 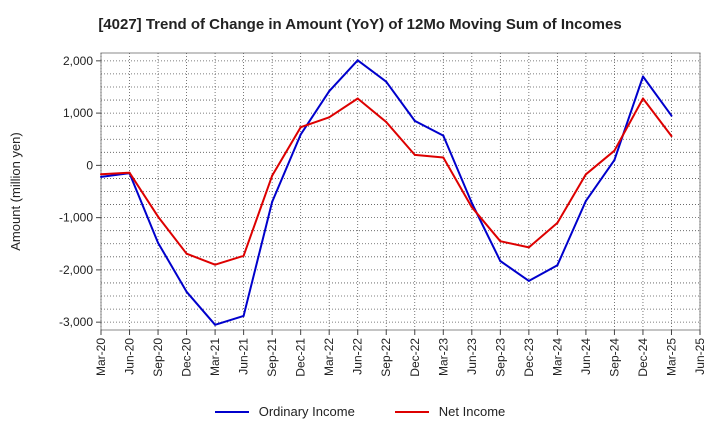 I want to click on x-tick-label: Jun-20, so click(x=130, y=356).